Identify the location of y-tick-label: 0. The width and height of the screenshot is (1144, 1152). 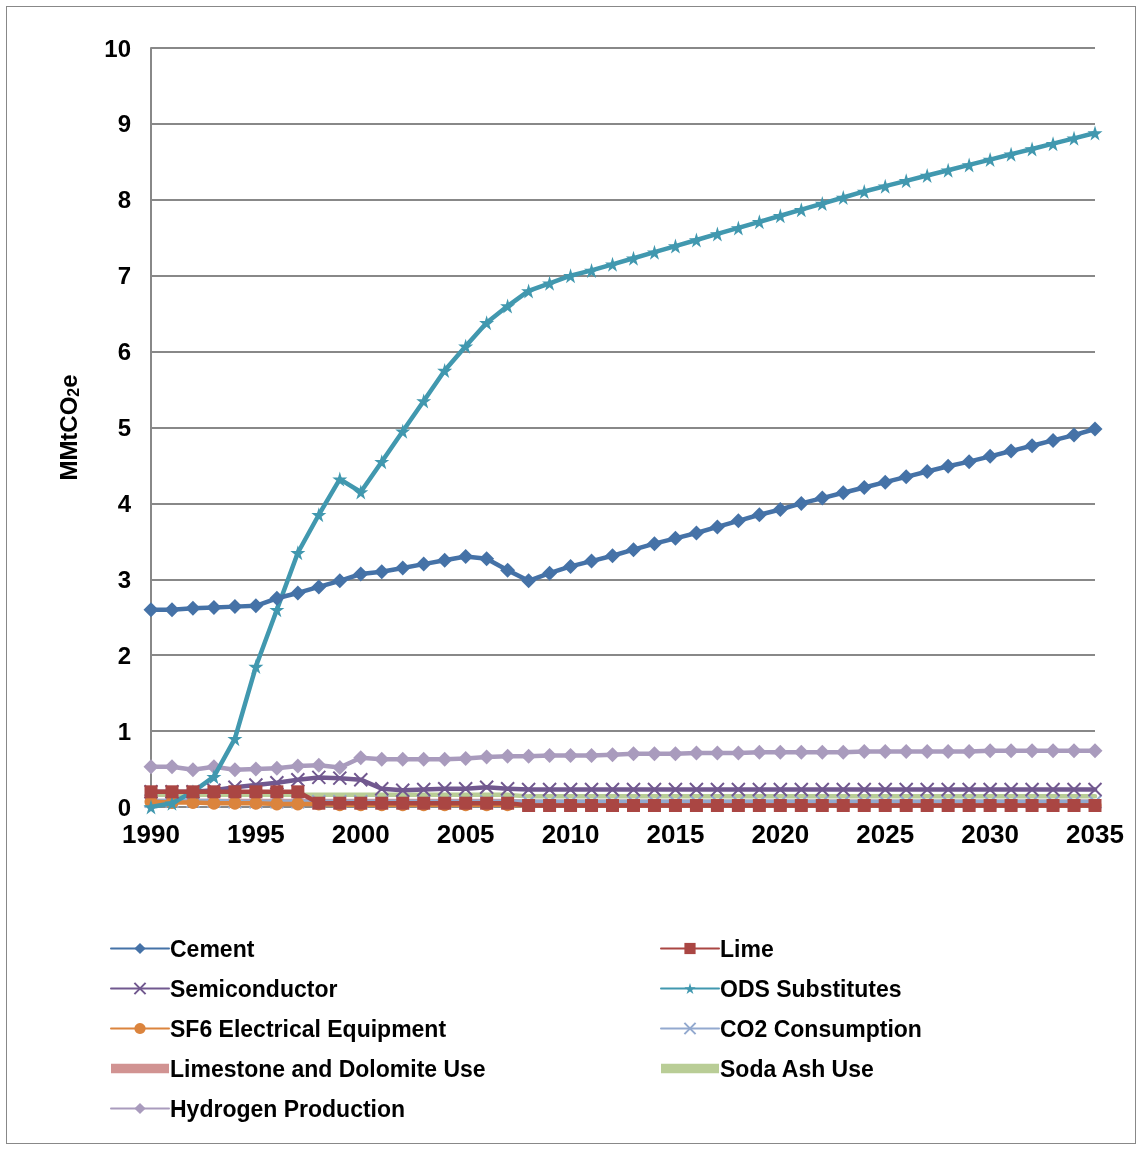
(124, 807).